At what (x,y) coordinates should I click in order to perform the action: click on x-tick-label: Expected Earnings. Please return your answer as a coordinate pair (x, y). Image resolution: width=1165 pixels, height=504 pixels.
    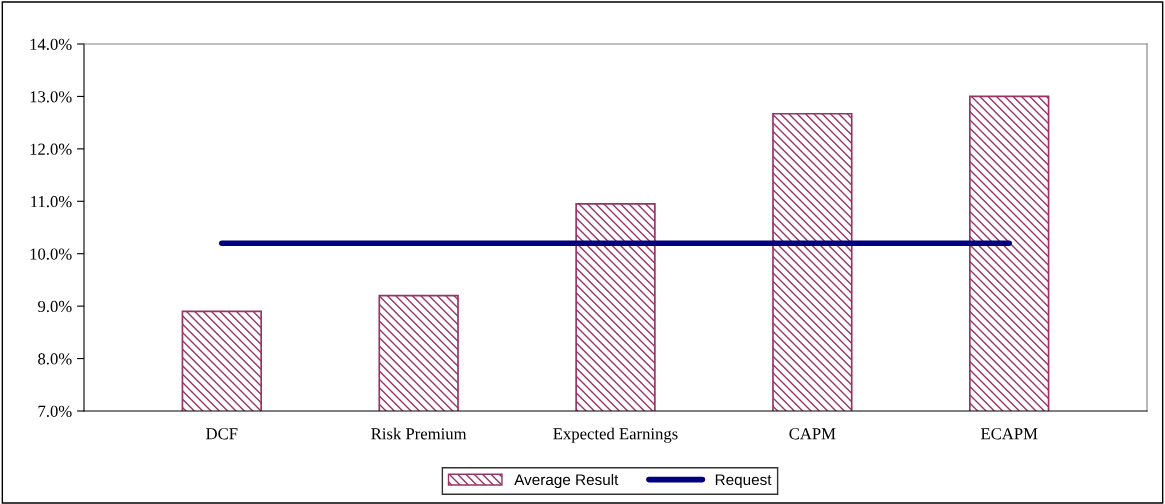
    Looking at the image, I should click on (615, 435).